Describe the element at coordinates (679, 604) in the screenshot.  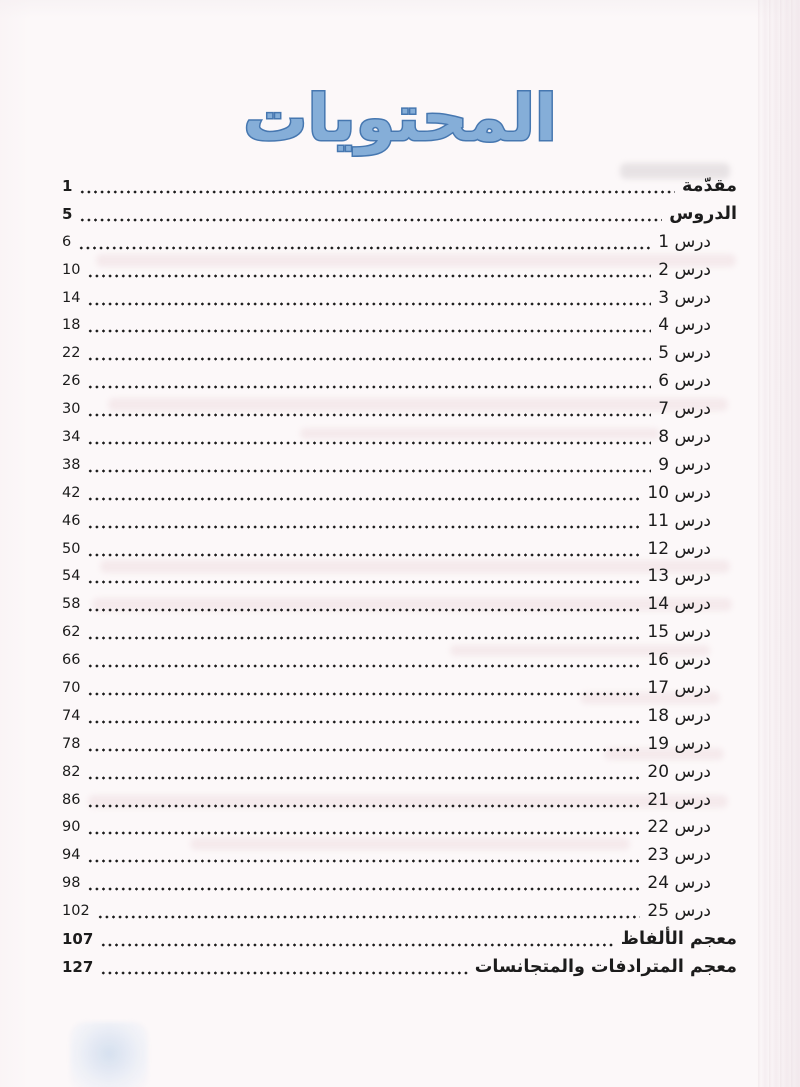
I see `entry-label: درس 14` at that location.